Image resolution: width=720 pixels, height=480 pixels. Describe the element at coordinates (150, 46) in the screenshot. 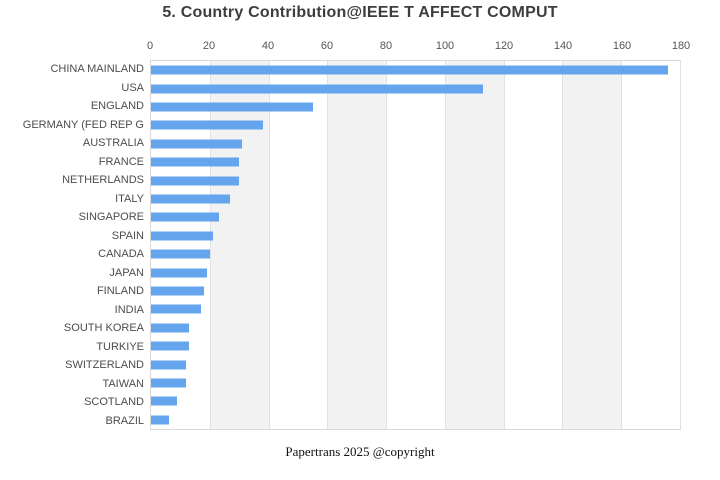

I see `x-tick-label: 0` at that location.